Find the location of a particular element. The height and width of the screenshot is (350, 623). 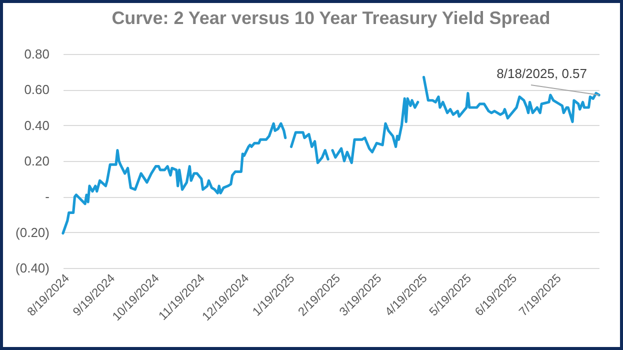

y-tick-label: (0.40) is located at coordinates (33, 268).